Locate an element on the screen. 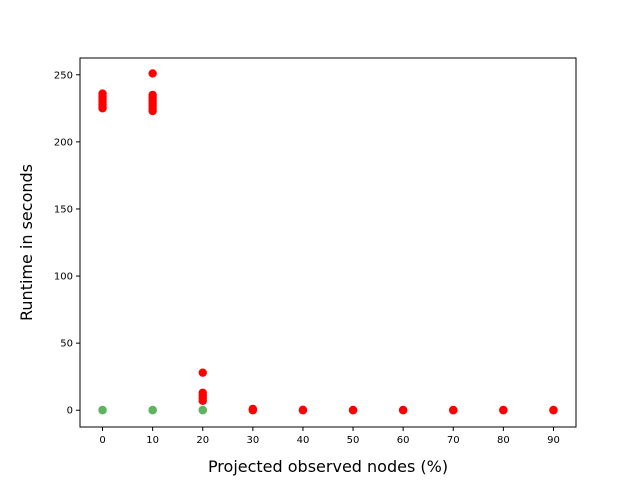  x-tick-label: 90 is located at coordinates (553, 440).